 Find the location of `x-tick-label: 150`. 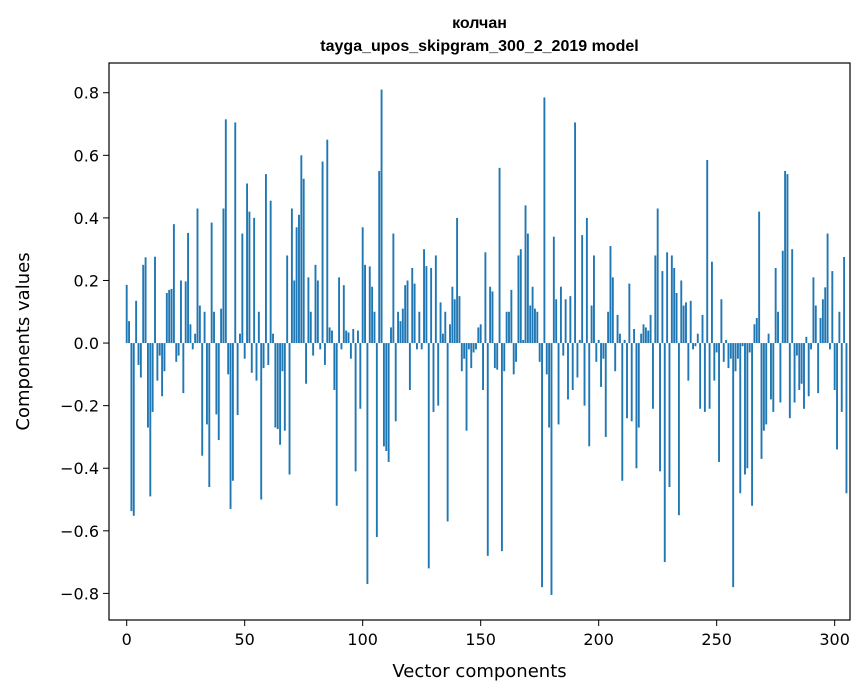

x-tick-label: 150 is located at coordinates (480, 639).